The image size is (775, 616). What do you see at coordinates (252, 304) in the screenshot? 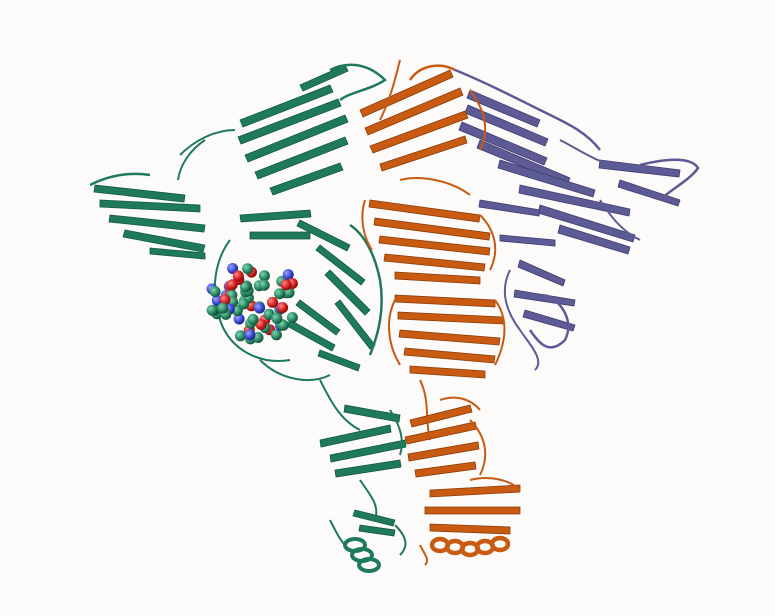
I see `ligand-spacefill` at bounding box center [252, 304].